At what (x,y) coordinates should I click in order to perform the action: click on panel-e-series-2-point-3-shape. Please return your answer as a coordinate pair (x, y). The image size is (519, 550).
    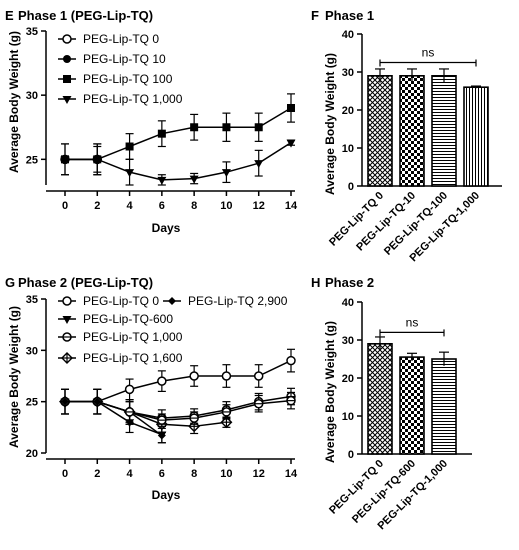
    Looking at the image, I should click on (161, 133).